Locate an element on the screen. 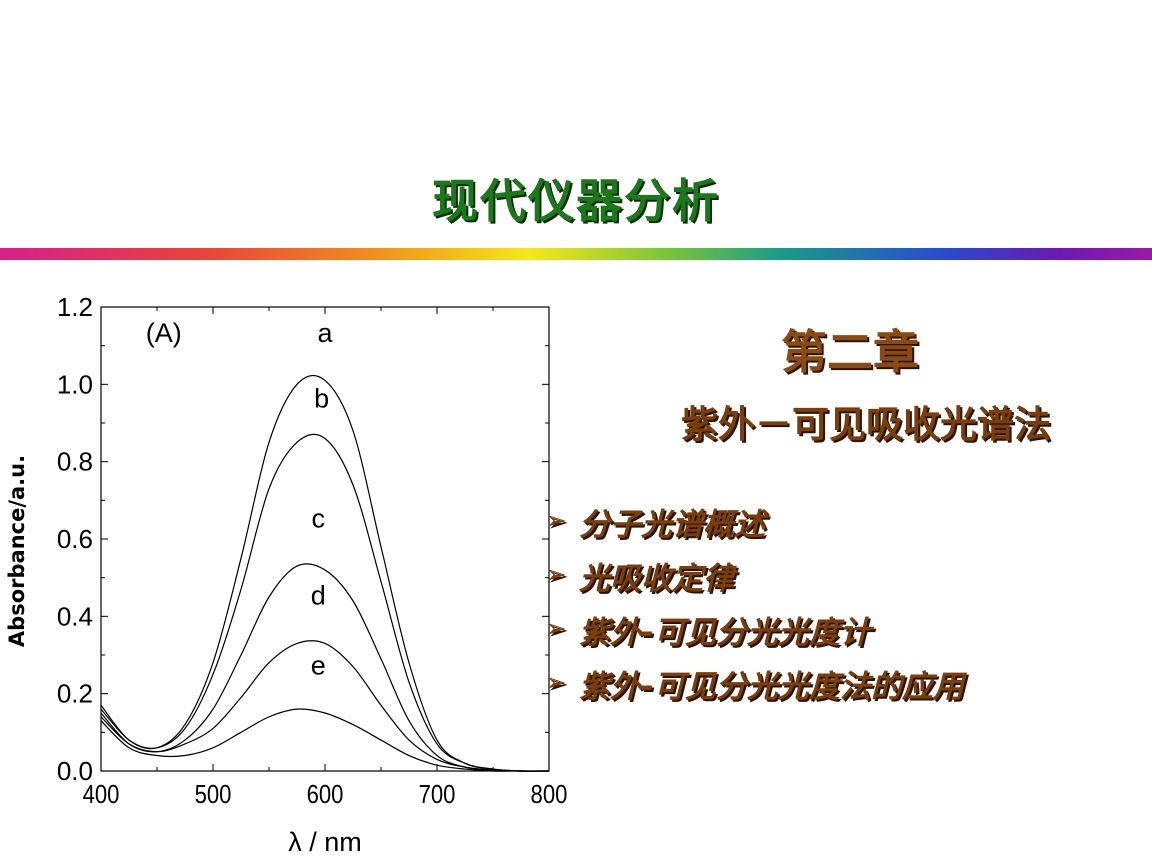 The image size is (1152, 864). curve-label-b: b is located at coordinates (321, 399).